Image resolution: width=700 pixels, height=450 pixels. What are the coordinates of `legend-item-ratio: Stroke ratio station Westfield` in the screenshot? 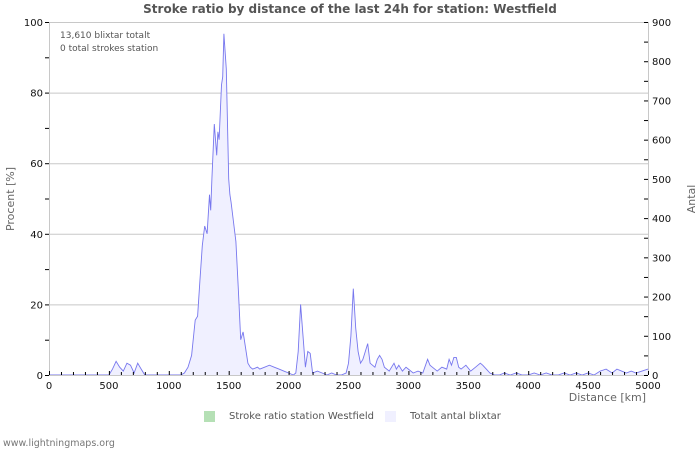 It's located at (289, 416).